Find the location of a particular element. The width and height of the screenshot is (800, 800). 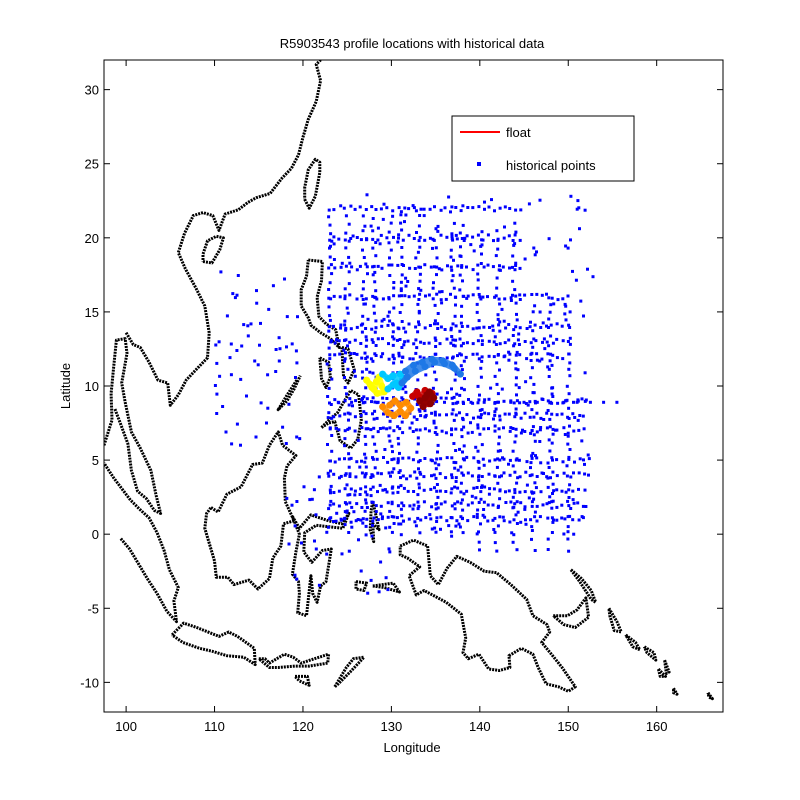

x-tick-label: 120 is located at coordinates (303, 726).